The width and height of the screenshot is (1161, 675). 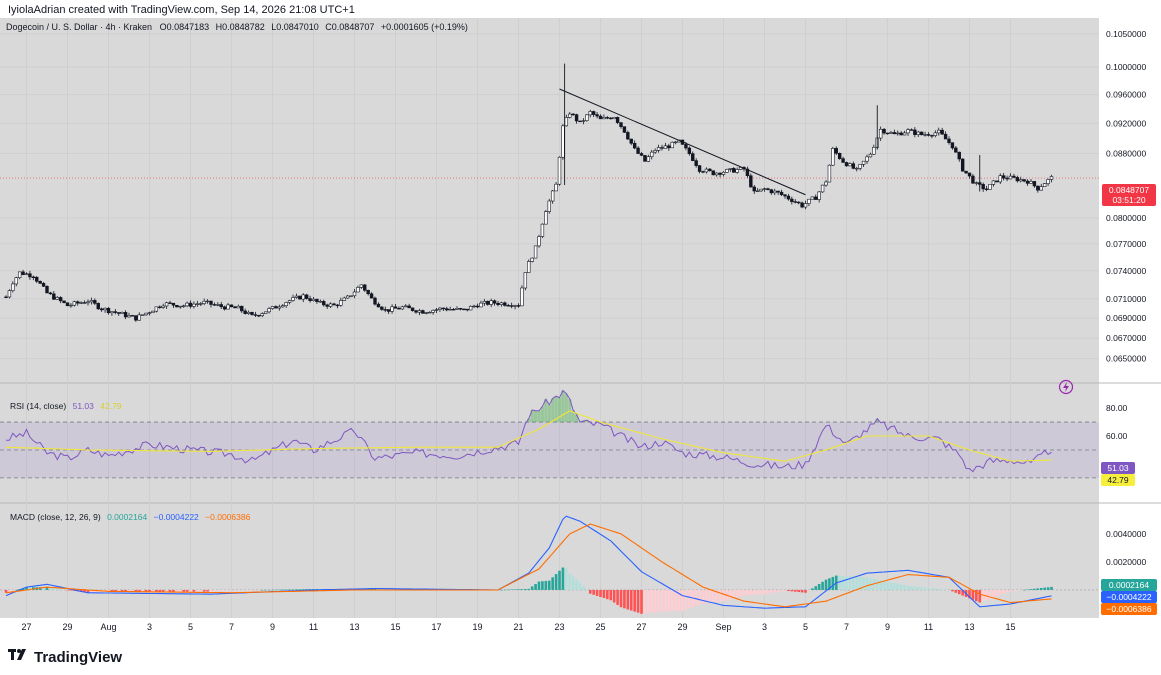 I want to click on rsi-legend: RSI (14, close) 51.03 42.79, so click(x=66, y=406).